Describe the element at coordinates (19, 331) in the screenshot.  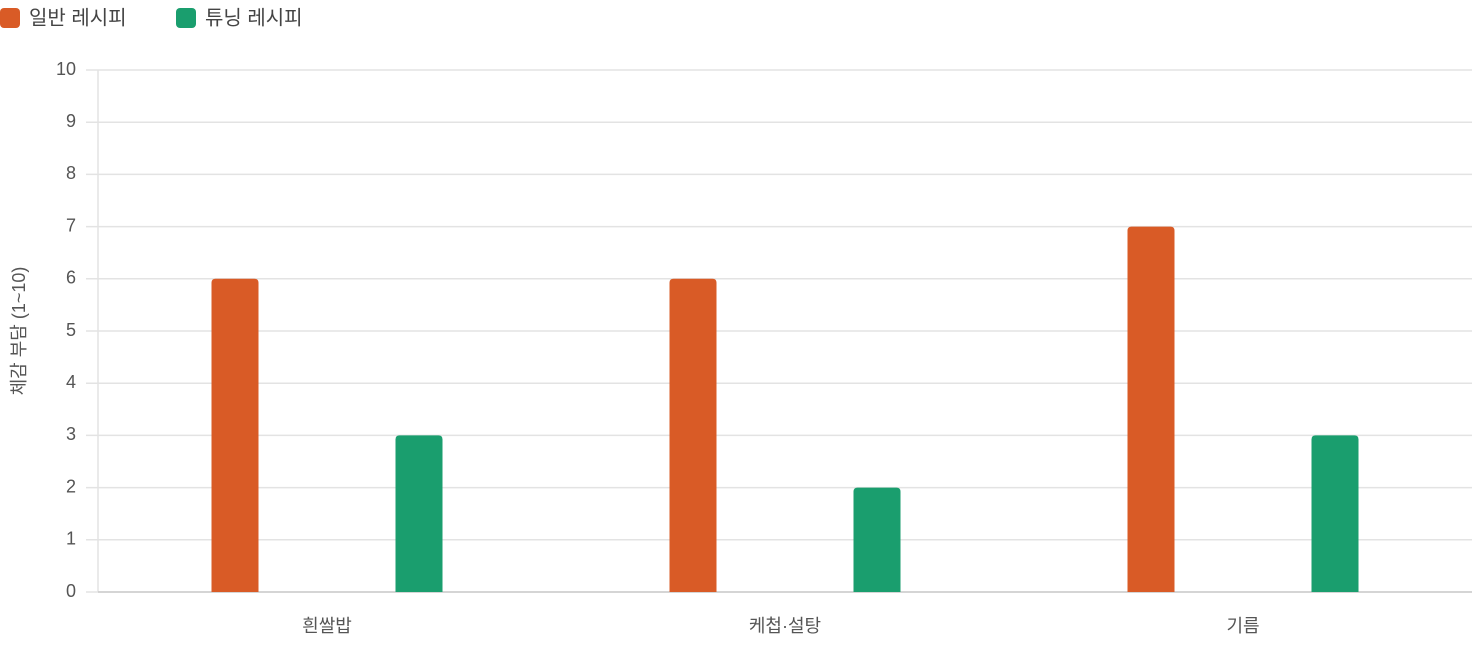
I see `y-axis-label: 체감 부담 (1~10)` at that location.